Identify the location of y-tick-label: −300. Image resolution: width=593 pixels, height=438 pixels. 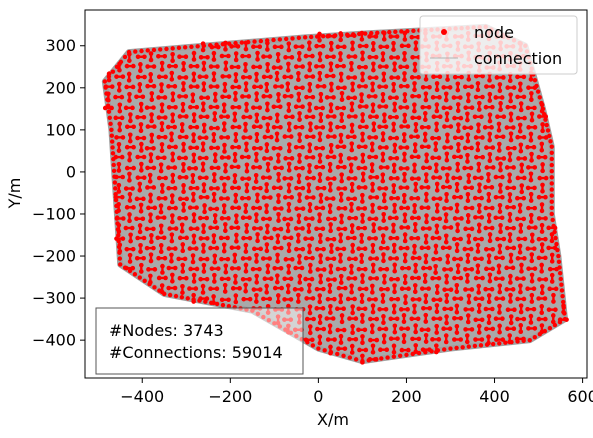
(54, 298).